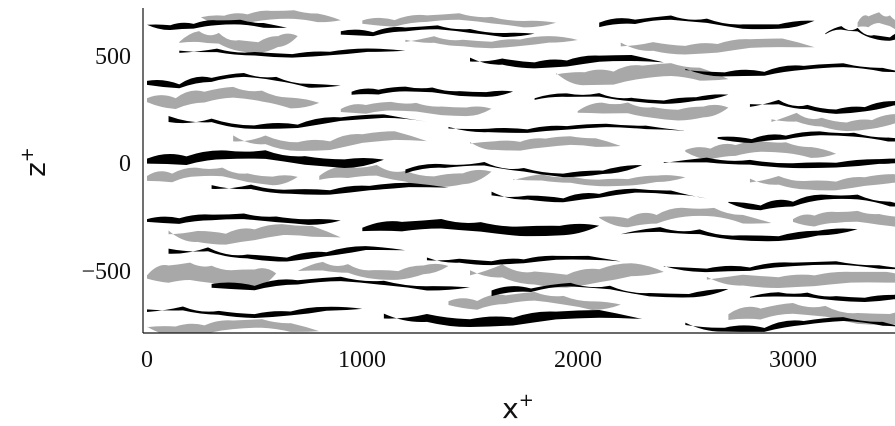  What do you see at coordinates (518, 407) in the screenshot?
I see `x-axis-label: x+` at bounding box center [518, 407].